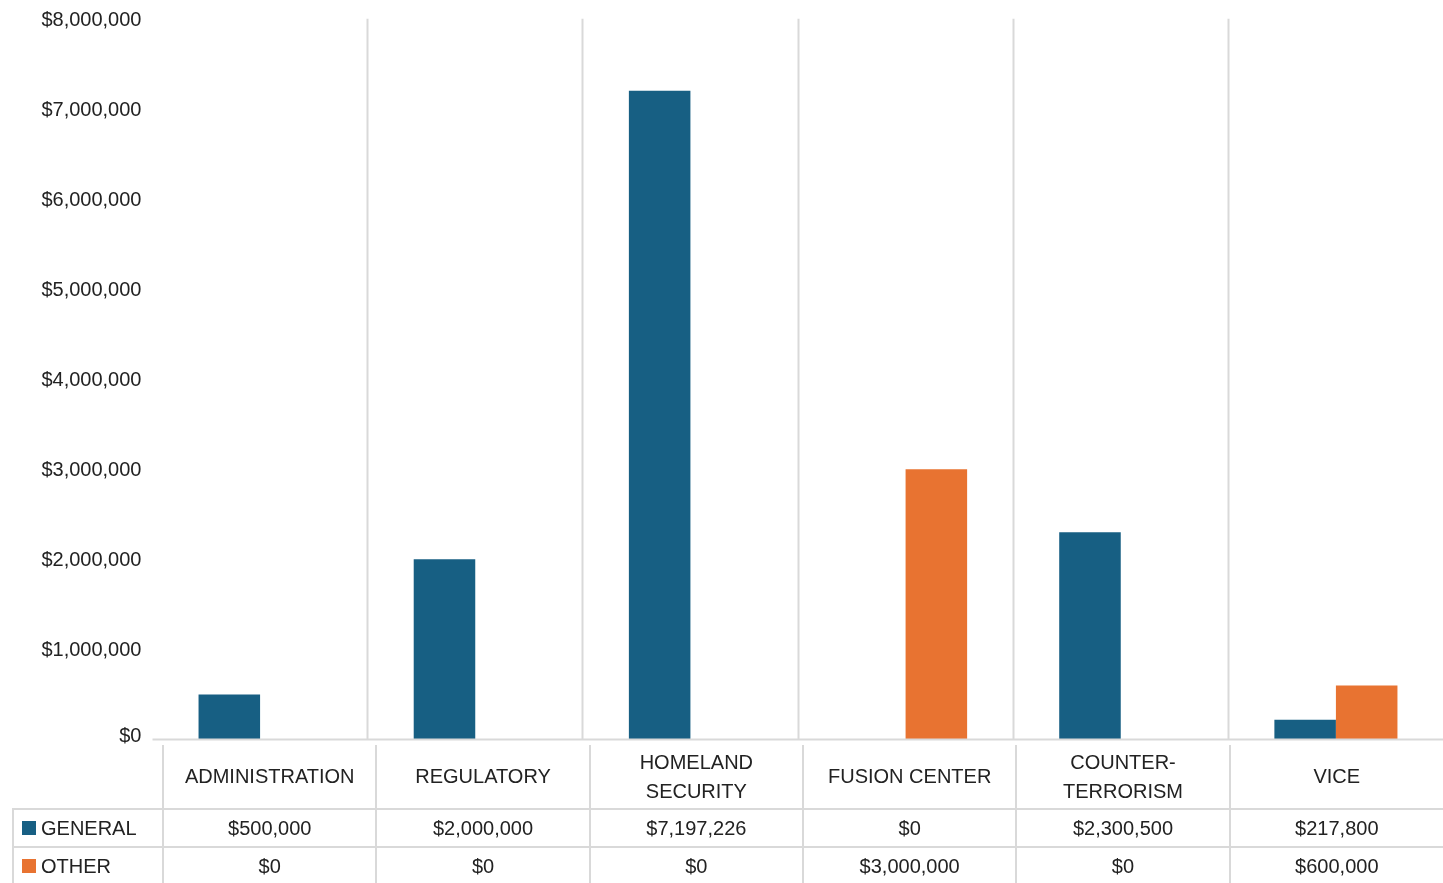 This screenshot has width=1443, height=883. What do you see at coordinates (910, 777) in the screenshot?
I see `x-tick-label: FUSION CENTER` at bounding box center [910, 777].